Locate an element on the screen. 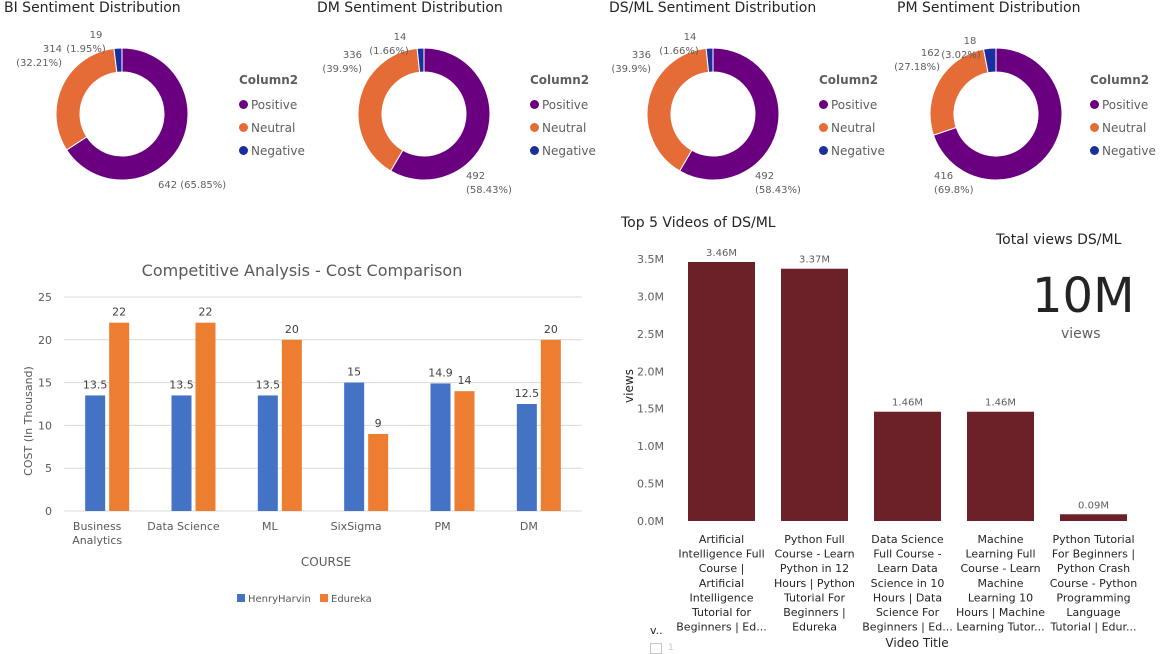 The width and height of the screenshot is (1163, 654). donut-data-label: 14 is located at coordinates (400, 37).